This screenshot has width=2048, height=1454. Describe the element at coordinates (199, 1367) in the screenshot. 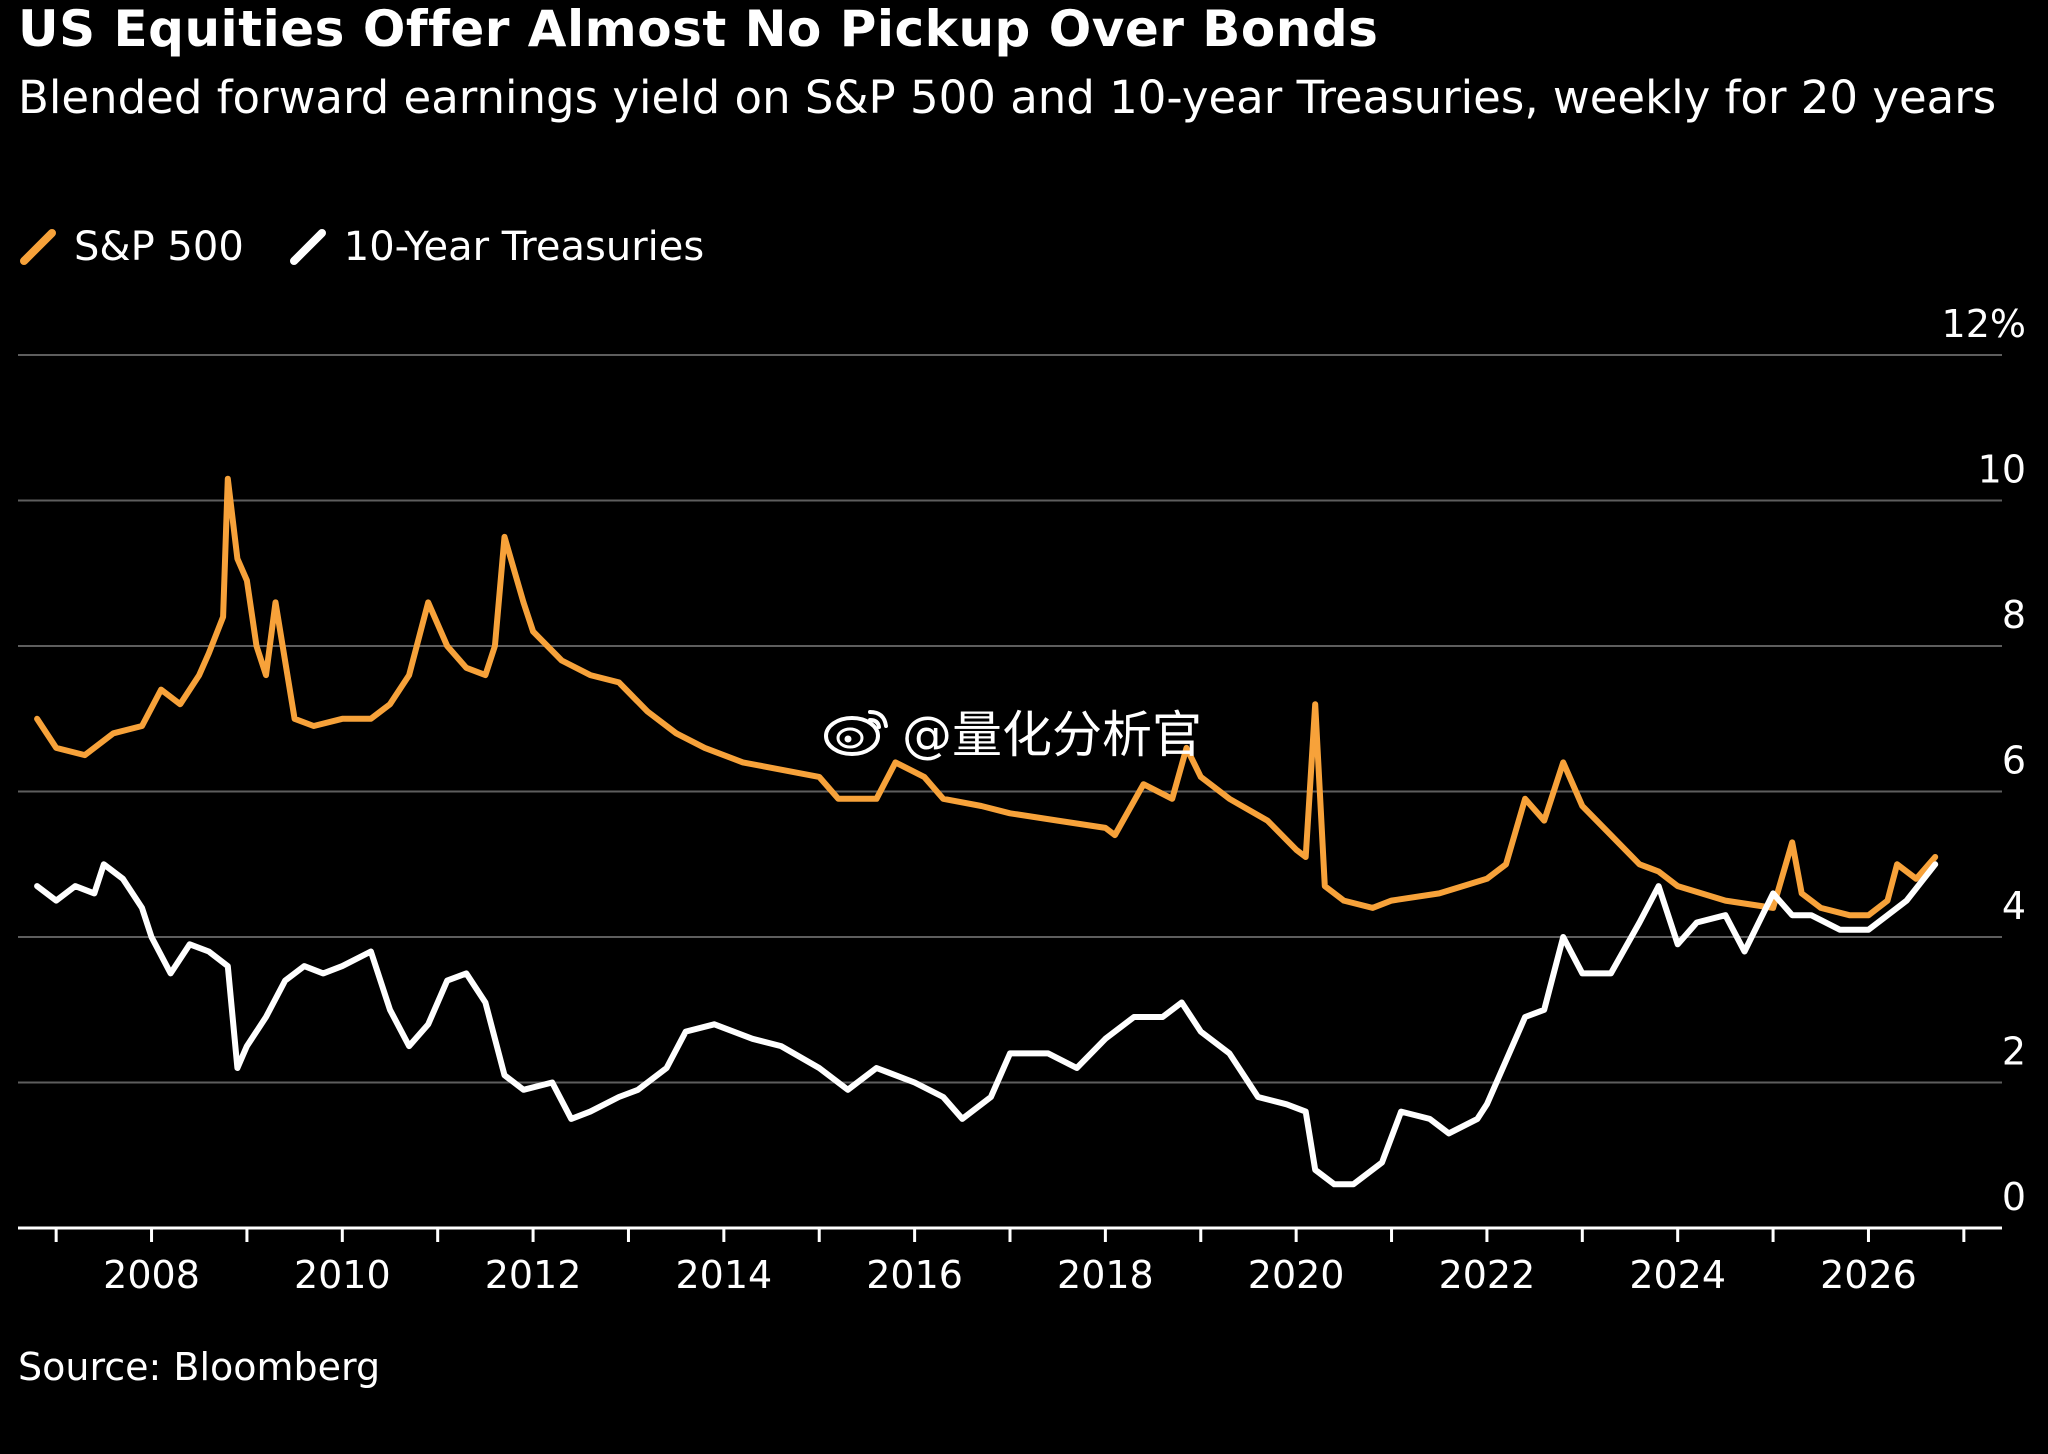

I see `source-note: Source: Bloomberg` at that location.